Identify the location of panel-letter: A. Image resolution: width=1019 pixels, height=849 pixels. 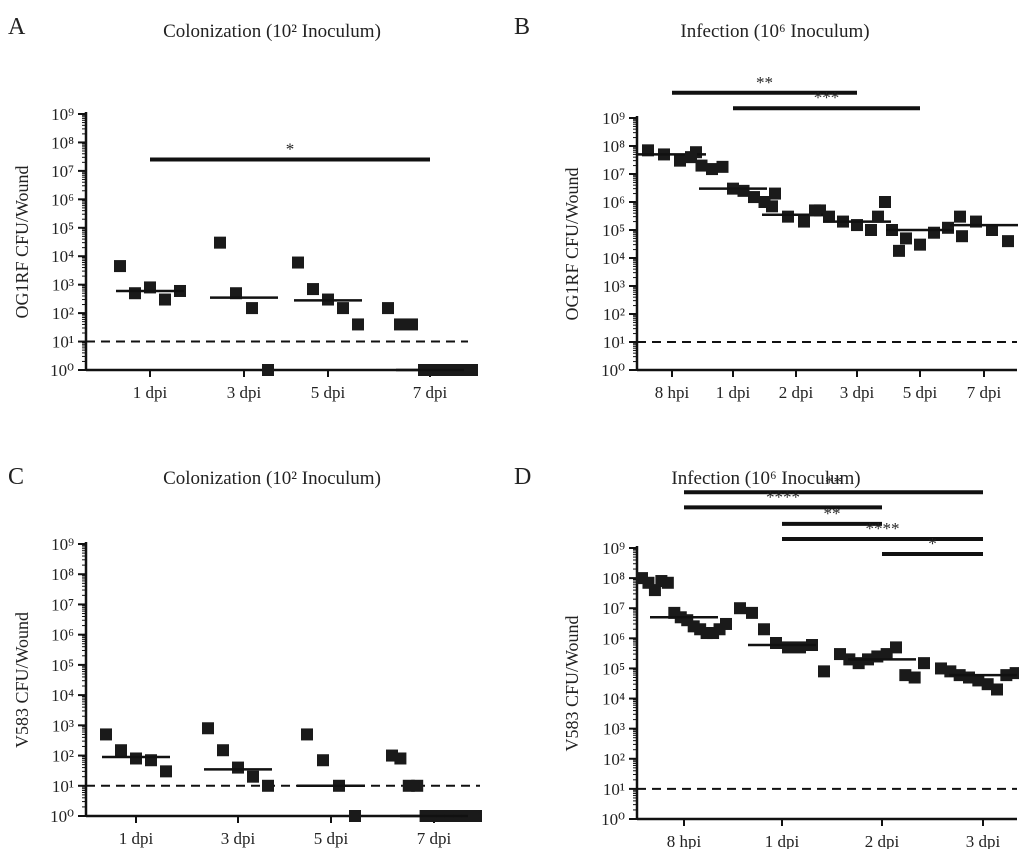
(17, 27).